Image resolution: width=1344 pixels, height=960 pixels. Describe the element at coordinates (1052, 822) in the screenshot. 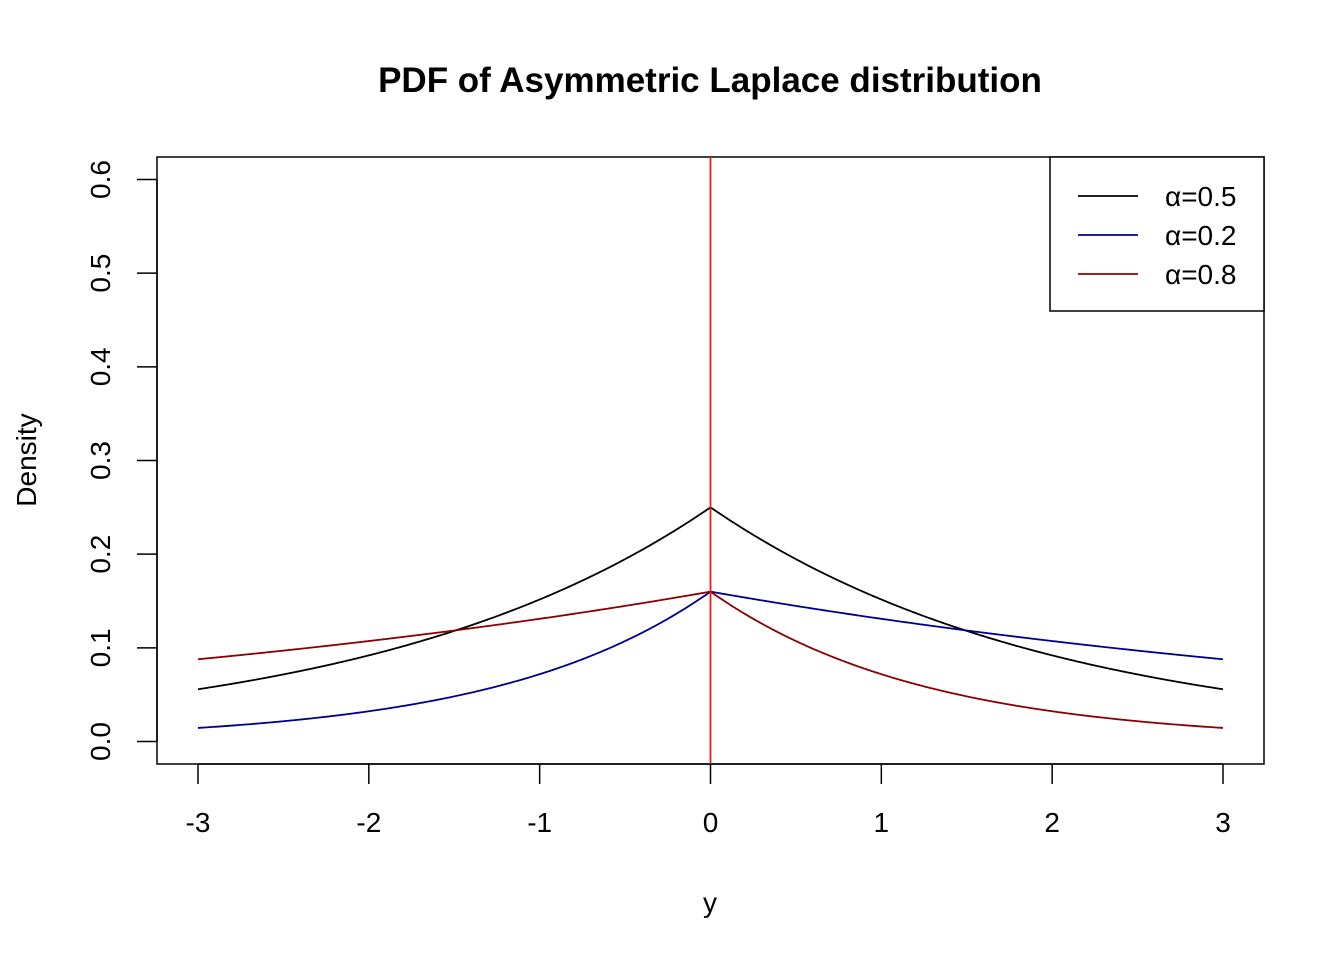

I see `x-tick-label: 2` at that location.